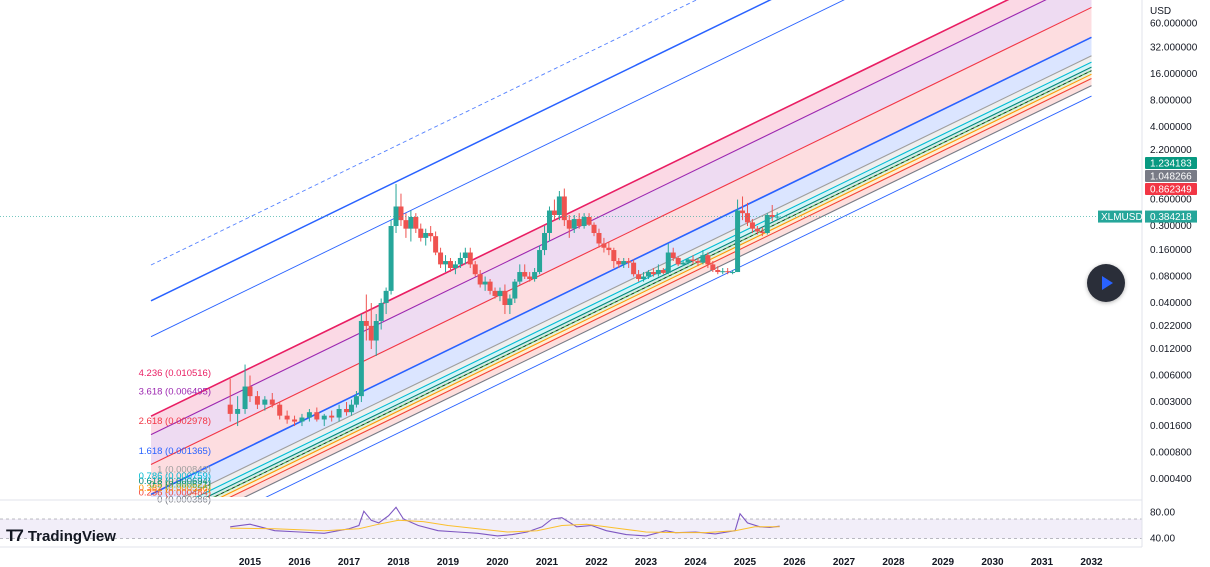 The width and height of the screenshot is (1210, 567). I want to click on price-tick-label: 60.000000, so click(1174, 24).